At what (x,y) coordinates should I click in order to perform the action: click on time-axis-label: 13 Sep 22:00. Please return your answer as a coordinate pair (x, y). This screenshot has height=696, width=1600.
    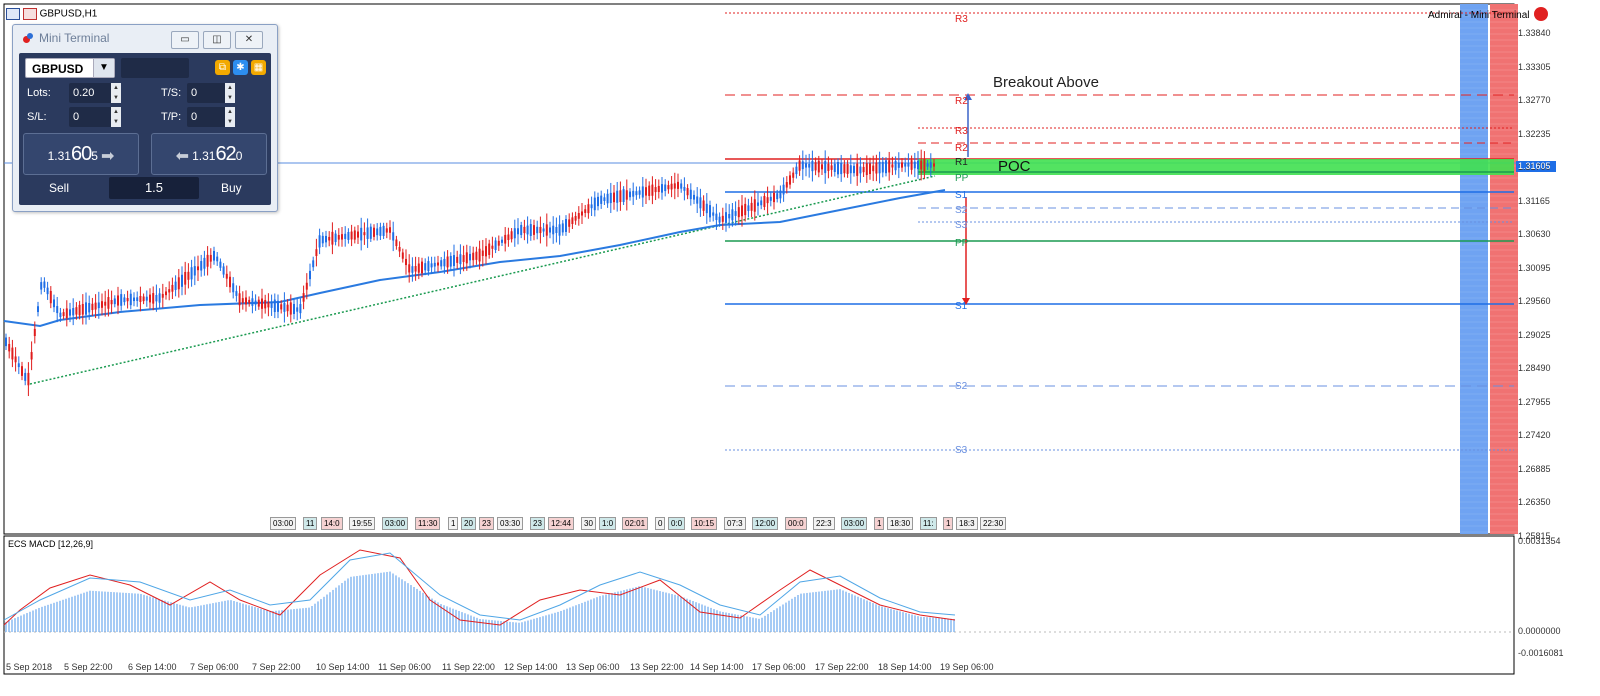
    Looking at the image, I should click on (657, 667).